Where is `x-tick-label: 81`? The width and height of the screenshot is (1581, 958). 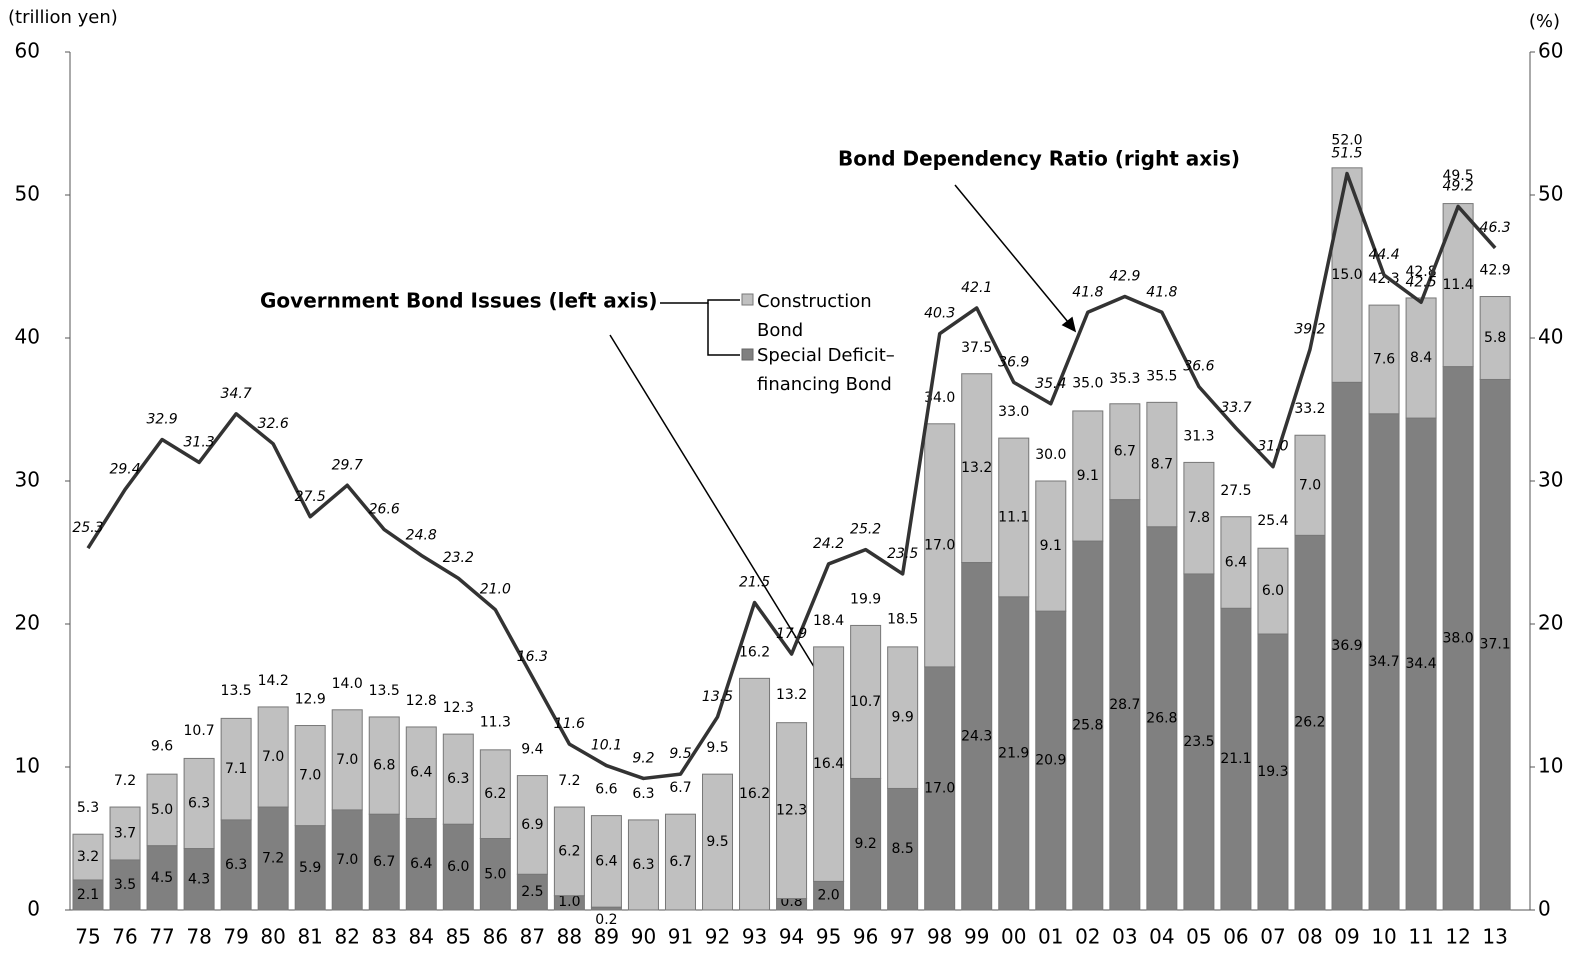
x-tick-label: 81 is located at coordinates (309, 937).